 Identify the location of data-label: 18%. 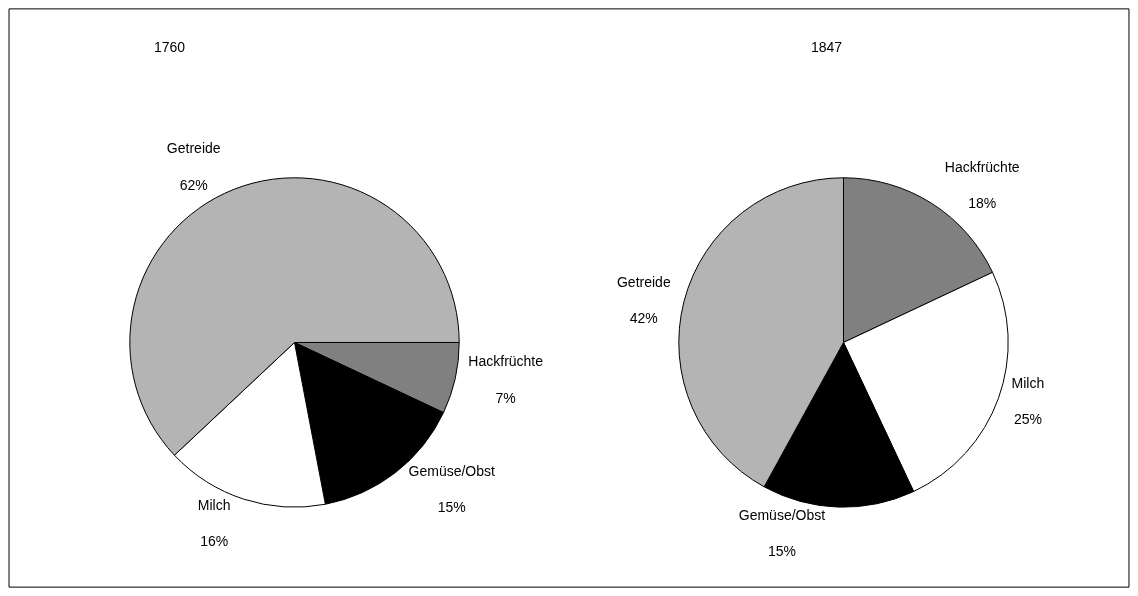
(982, 202).